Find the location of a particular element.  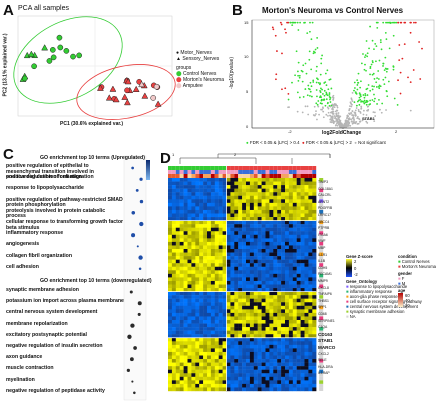

legend-amputee: ⬤ Amputee is located at coordinates (189, 86).